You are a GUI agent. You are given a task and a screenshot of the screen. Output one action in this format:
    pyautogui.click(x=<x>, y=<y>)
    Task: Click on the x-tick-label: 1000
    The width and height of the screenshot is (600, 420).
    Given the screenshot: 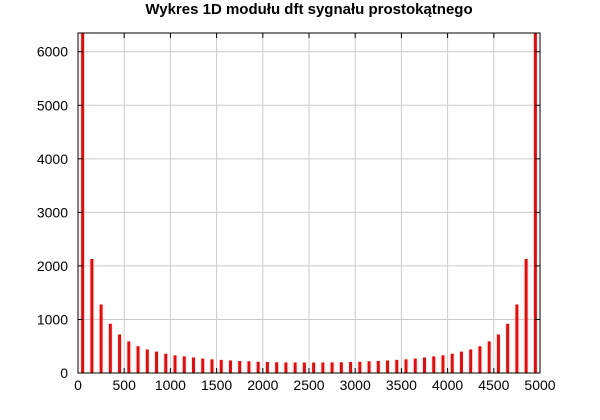 What is the action you would take?
    pyautogui.click(x=170, y=385)
    